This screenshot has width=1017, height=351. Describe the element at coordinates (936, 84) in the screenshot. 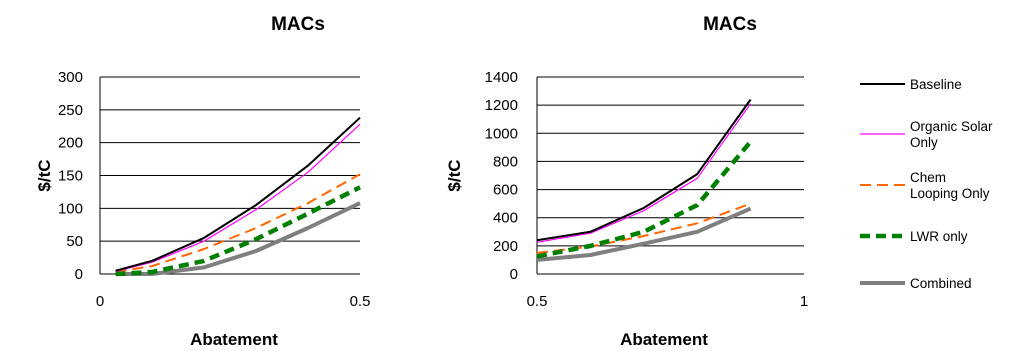

I see `legend-label: Baseline` at that location.